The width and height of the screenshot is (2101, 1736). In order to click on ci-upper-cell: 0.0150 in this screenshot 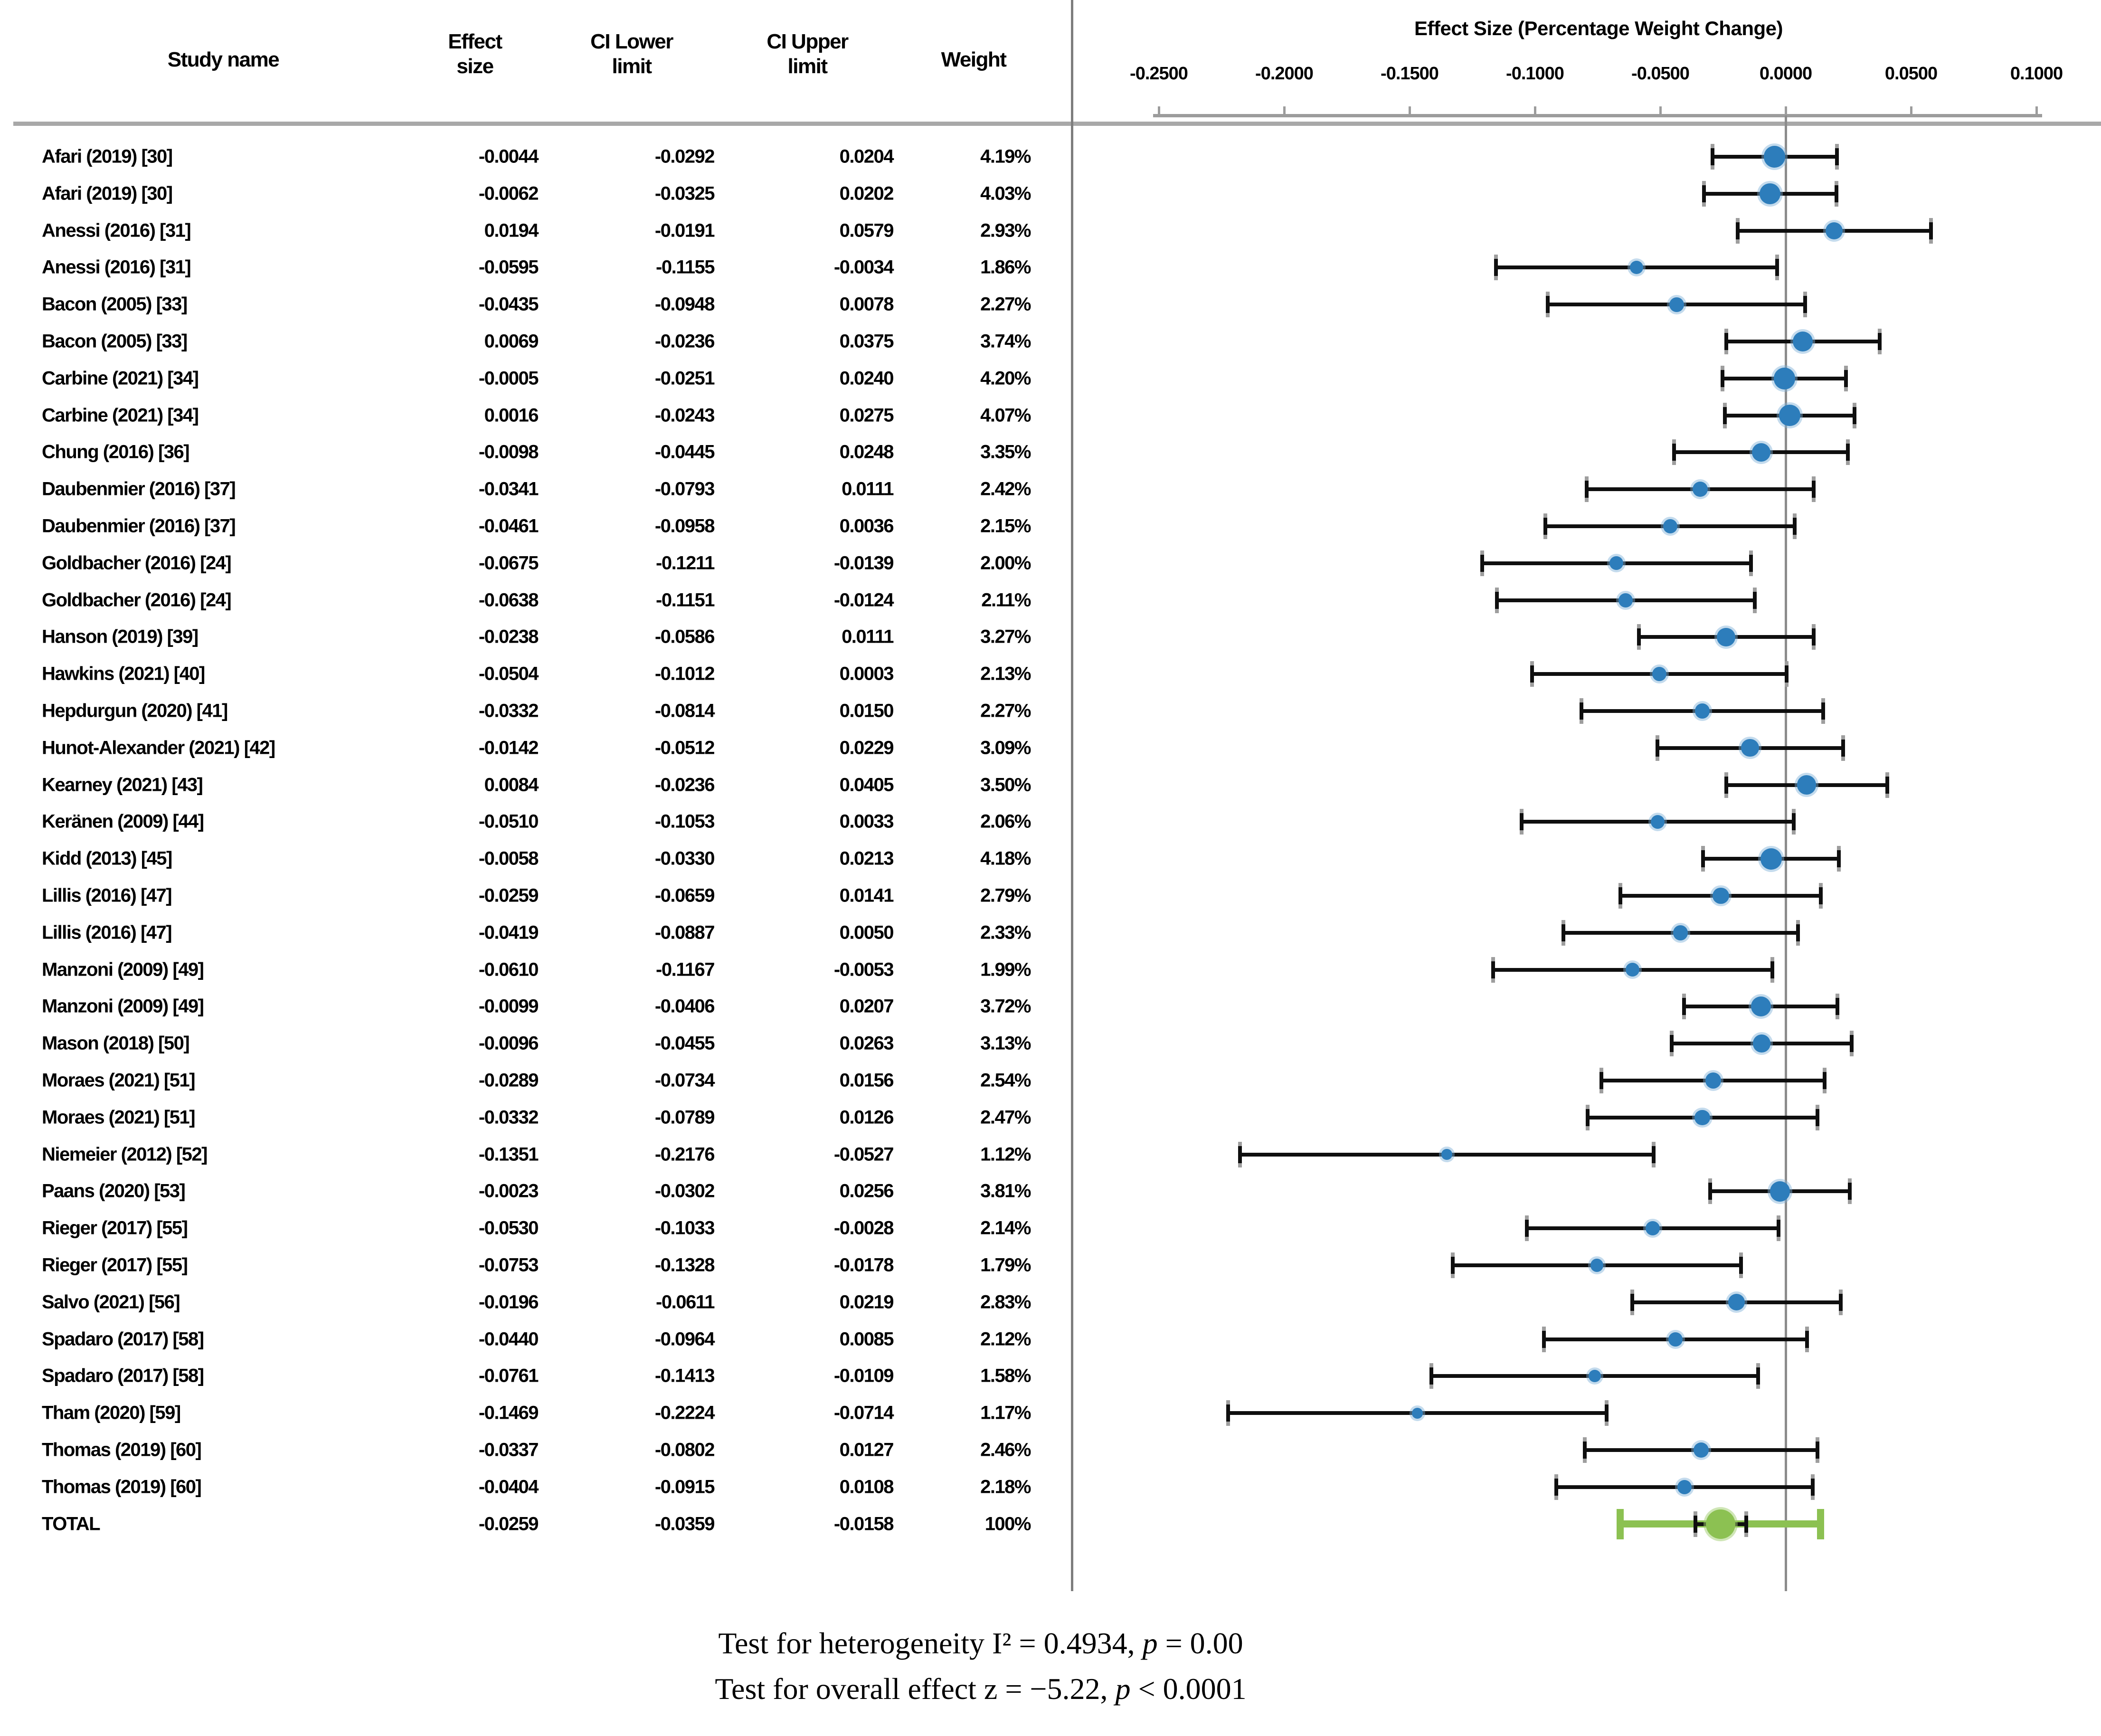, I will do `click(867, 710)`.